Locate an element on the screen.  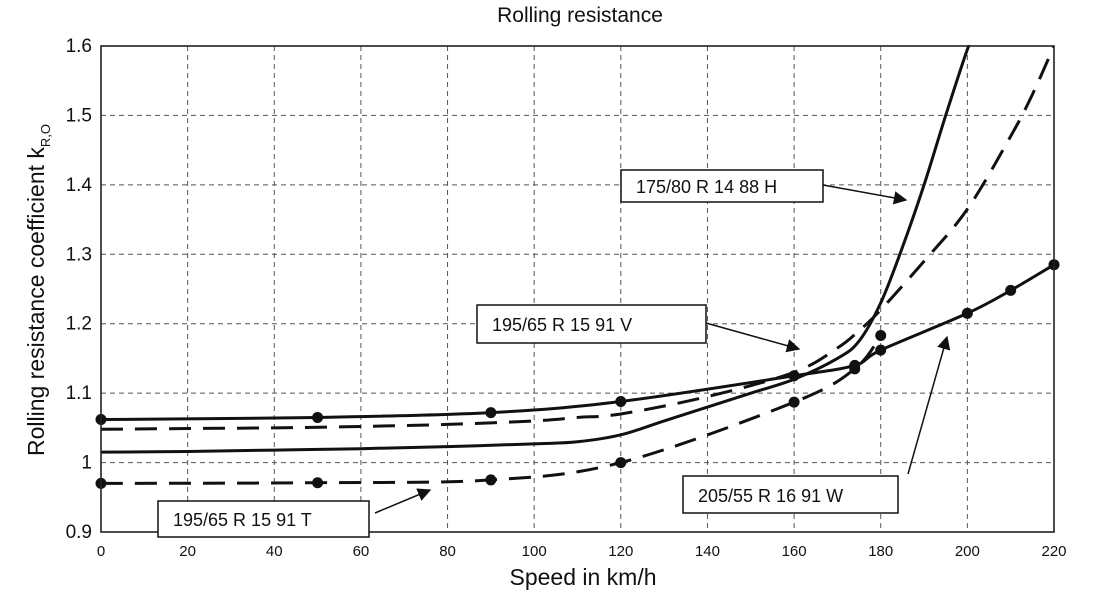
y-tick-label: 1.2 is located at coordinates (79, 324).